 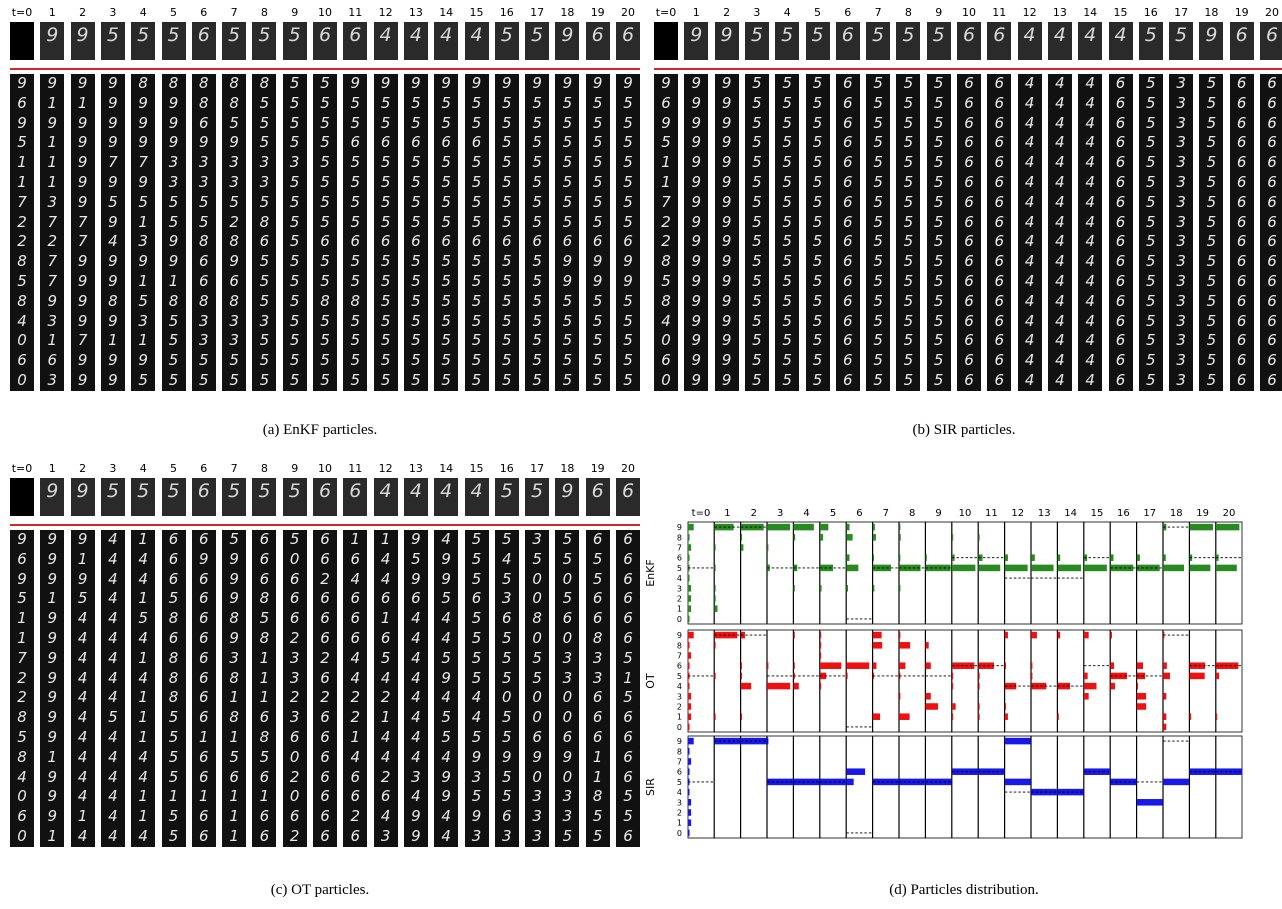 What do you see at coordinates (754, 513) in the screenshot?
I see `time-tick-label: 2` at bounding box center [754, 513].